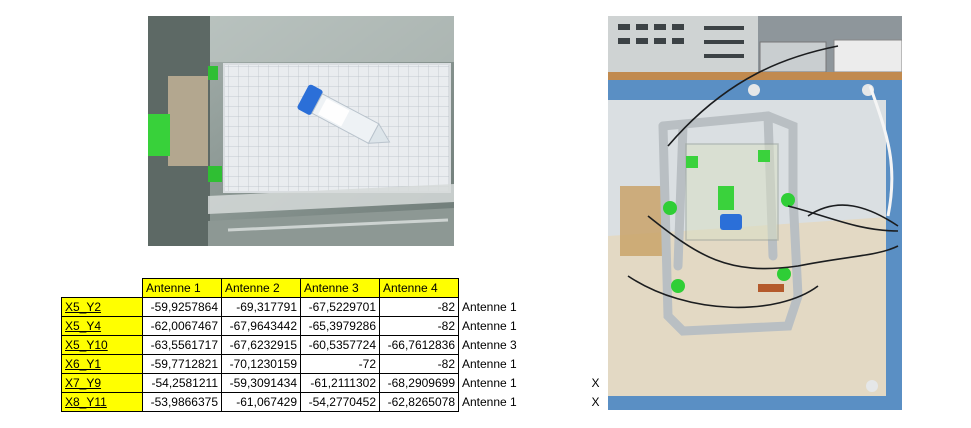 Image resolution: width=971 pixels, height=428 pixels. Describe the element at coordinates (261, 345) in the screenshot. I see `rssi-value: -67,6232915` at that location.